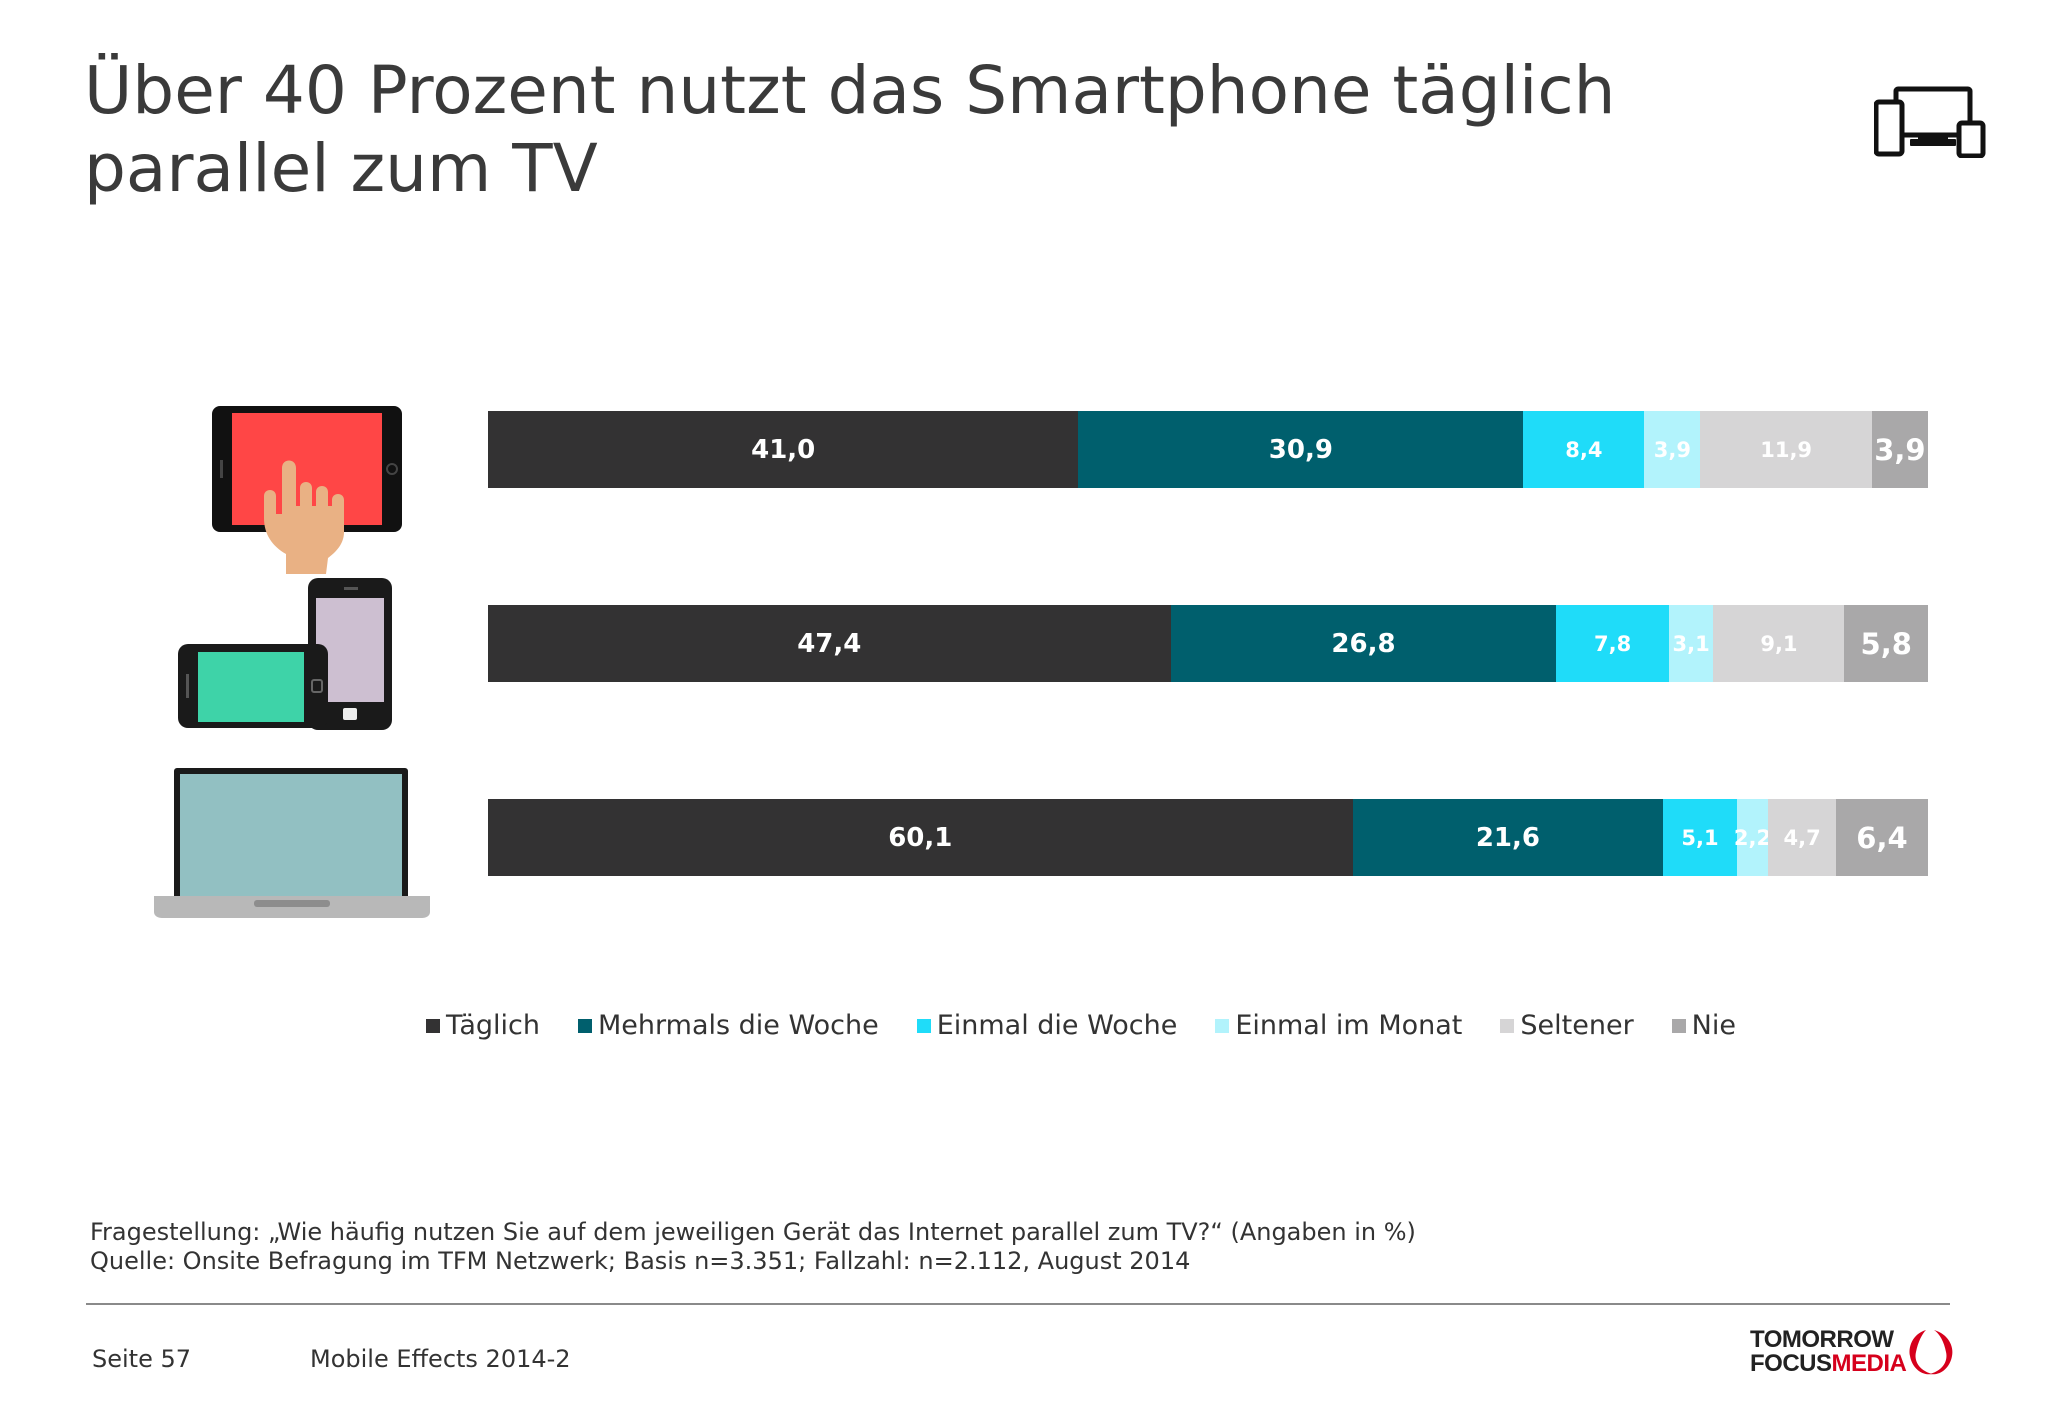 This screenshot has width=2048, height=1418. I want to click on data-label: 30,9, so click(1300, 449).